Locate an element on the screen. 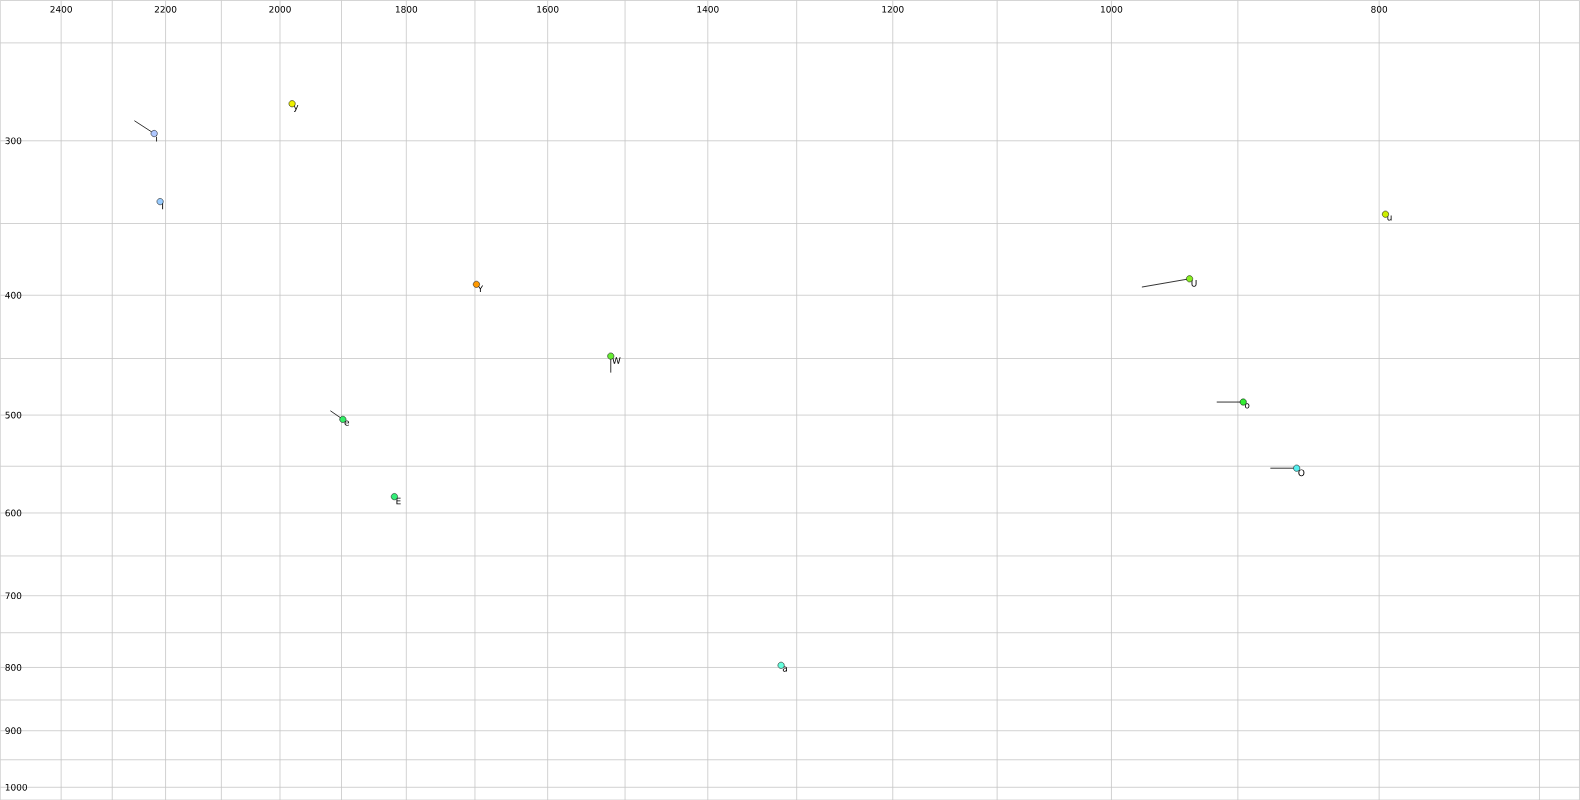 The width and height of the screenshot is (1580, 800). y-tick-label: 800 is located at coordinates (13, 667).